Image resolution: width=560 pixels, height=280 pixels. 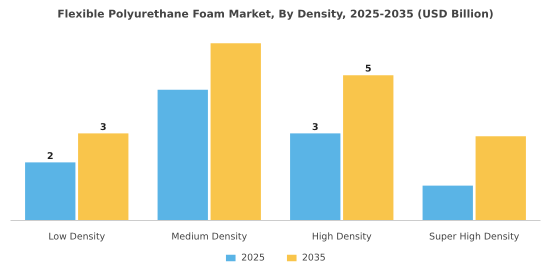 I want to click on legend-label: 2025, so click(x=253, y=257).